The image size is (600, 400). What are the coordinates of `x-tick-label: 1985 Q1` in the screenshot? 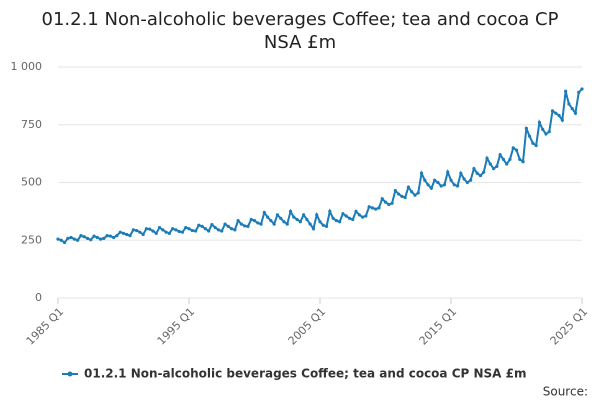 It's located at (45, 326).